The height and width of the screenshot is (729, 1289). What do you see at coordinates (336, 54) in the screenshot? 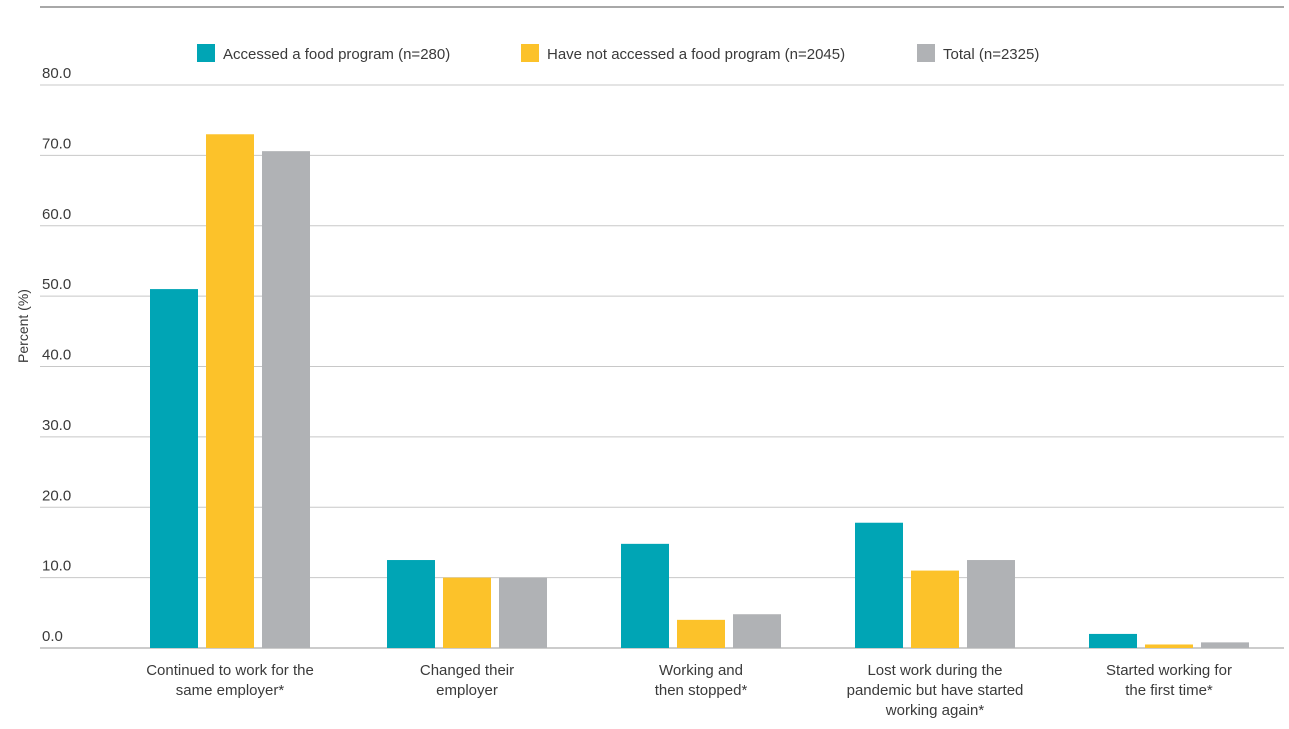
I see `legend-label: Accessed a food program (n=280)` at bounding box center [336, 54].